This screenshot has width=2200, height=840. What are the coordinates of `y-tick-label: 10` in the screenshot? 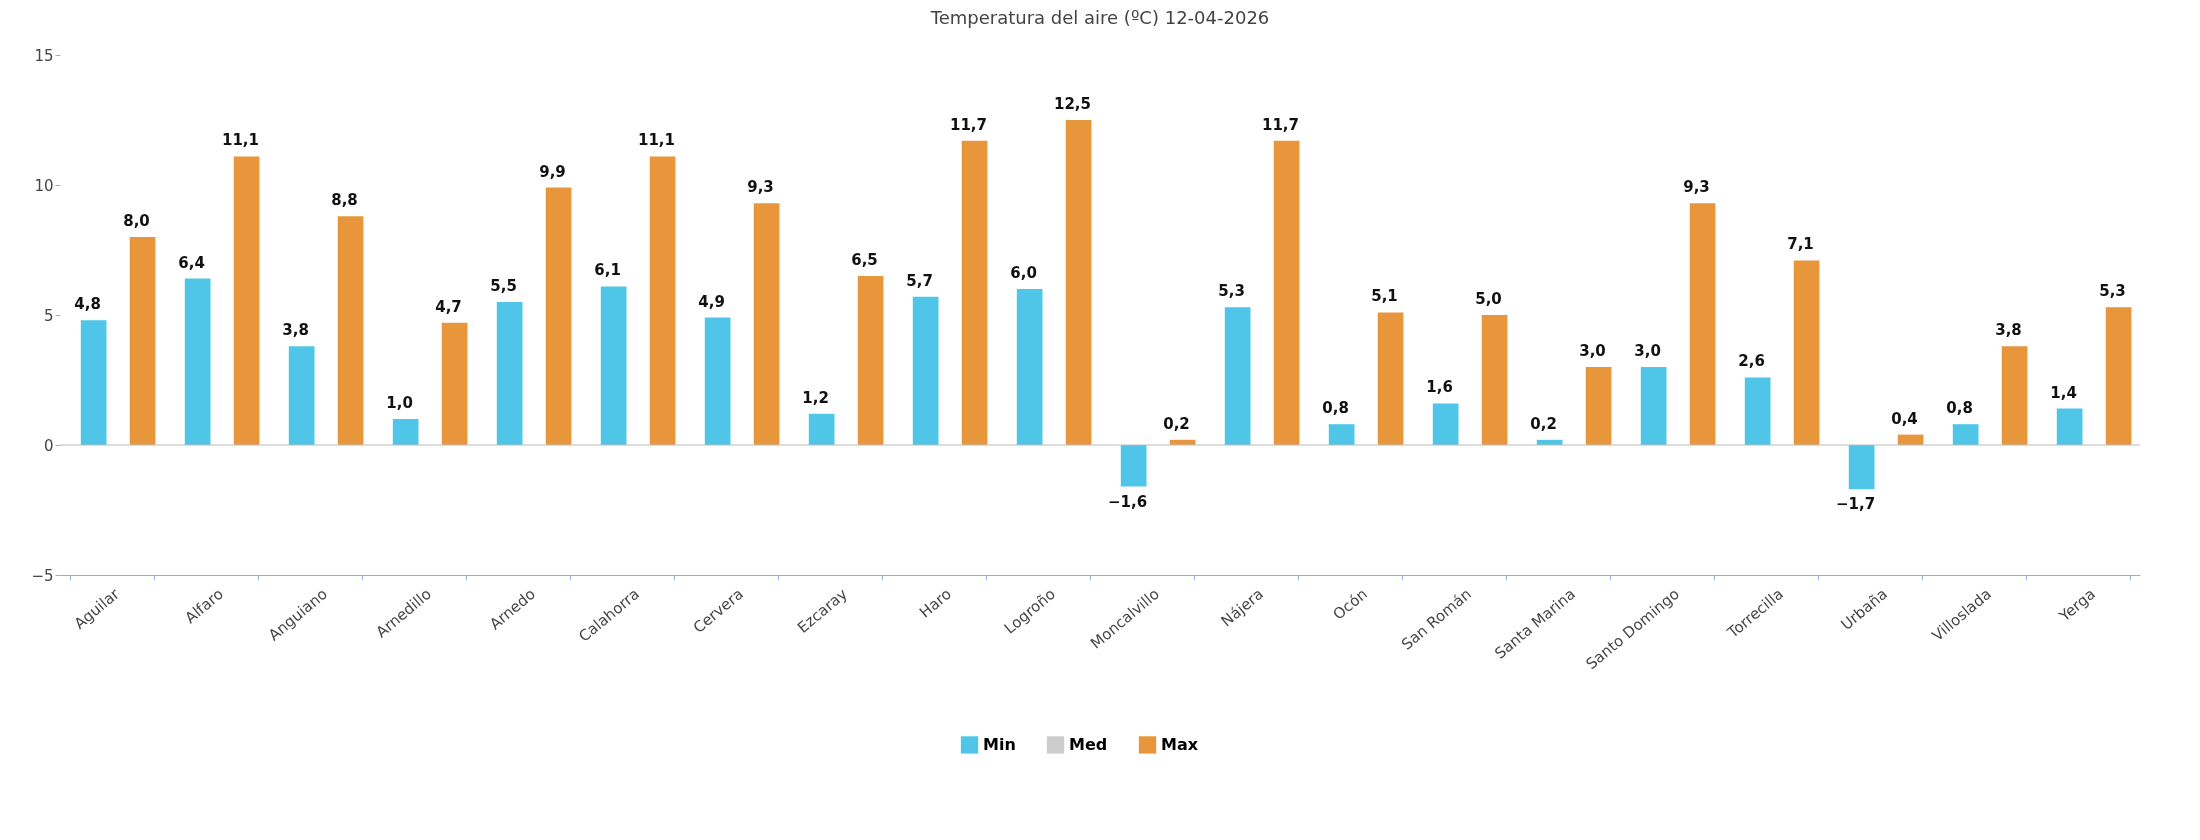 It's located at (44, 185).